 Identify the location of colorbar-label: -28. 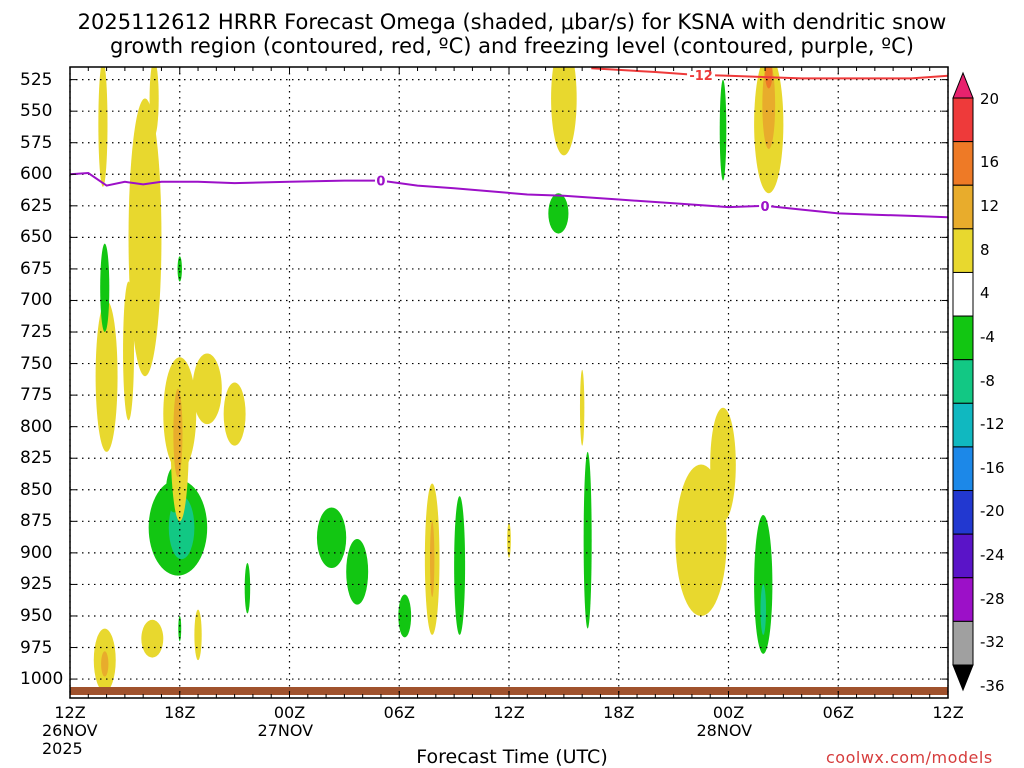
(992, 598).